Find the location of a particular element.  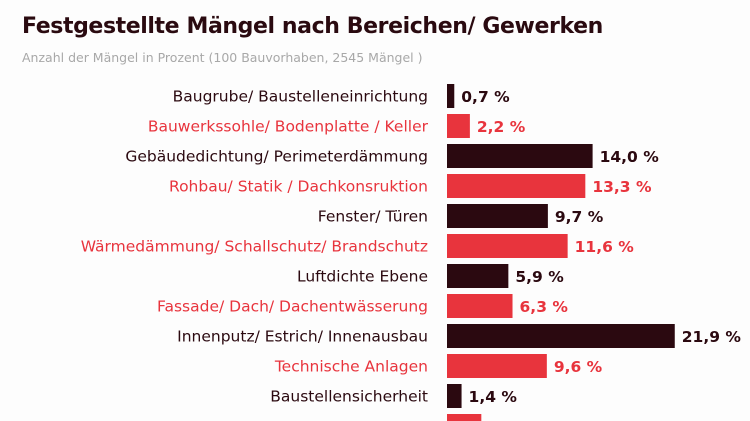

category-label: Fassade/ Dach/ Dachentwässerung is located at coordinates (292, 307).